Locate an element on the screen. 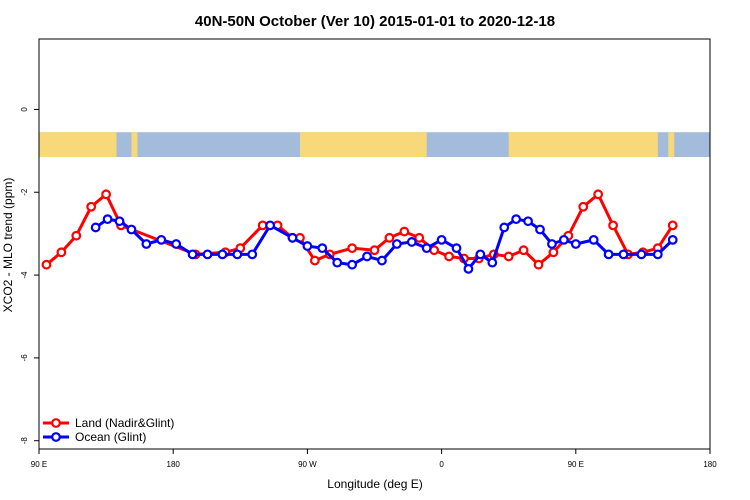 This screenshot has height=500, width=750. x-axis: 90 E 180 90 W 0 90 E 180 is located at coordinates (374, 459).